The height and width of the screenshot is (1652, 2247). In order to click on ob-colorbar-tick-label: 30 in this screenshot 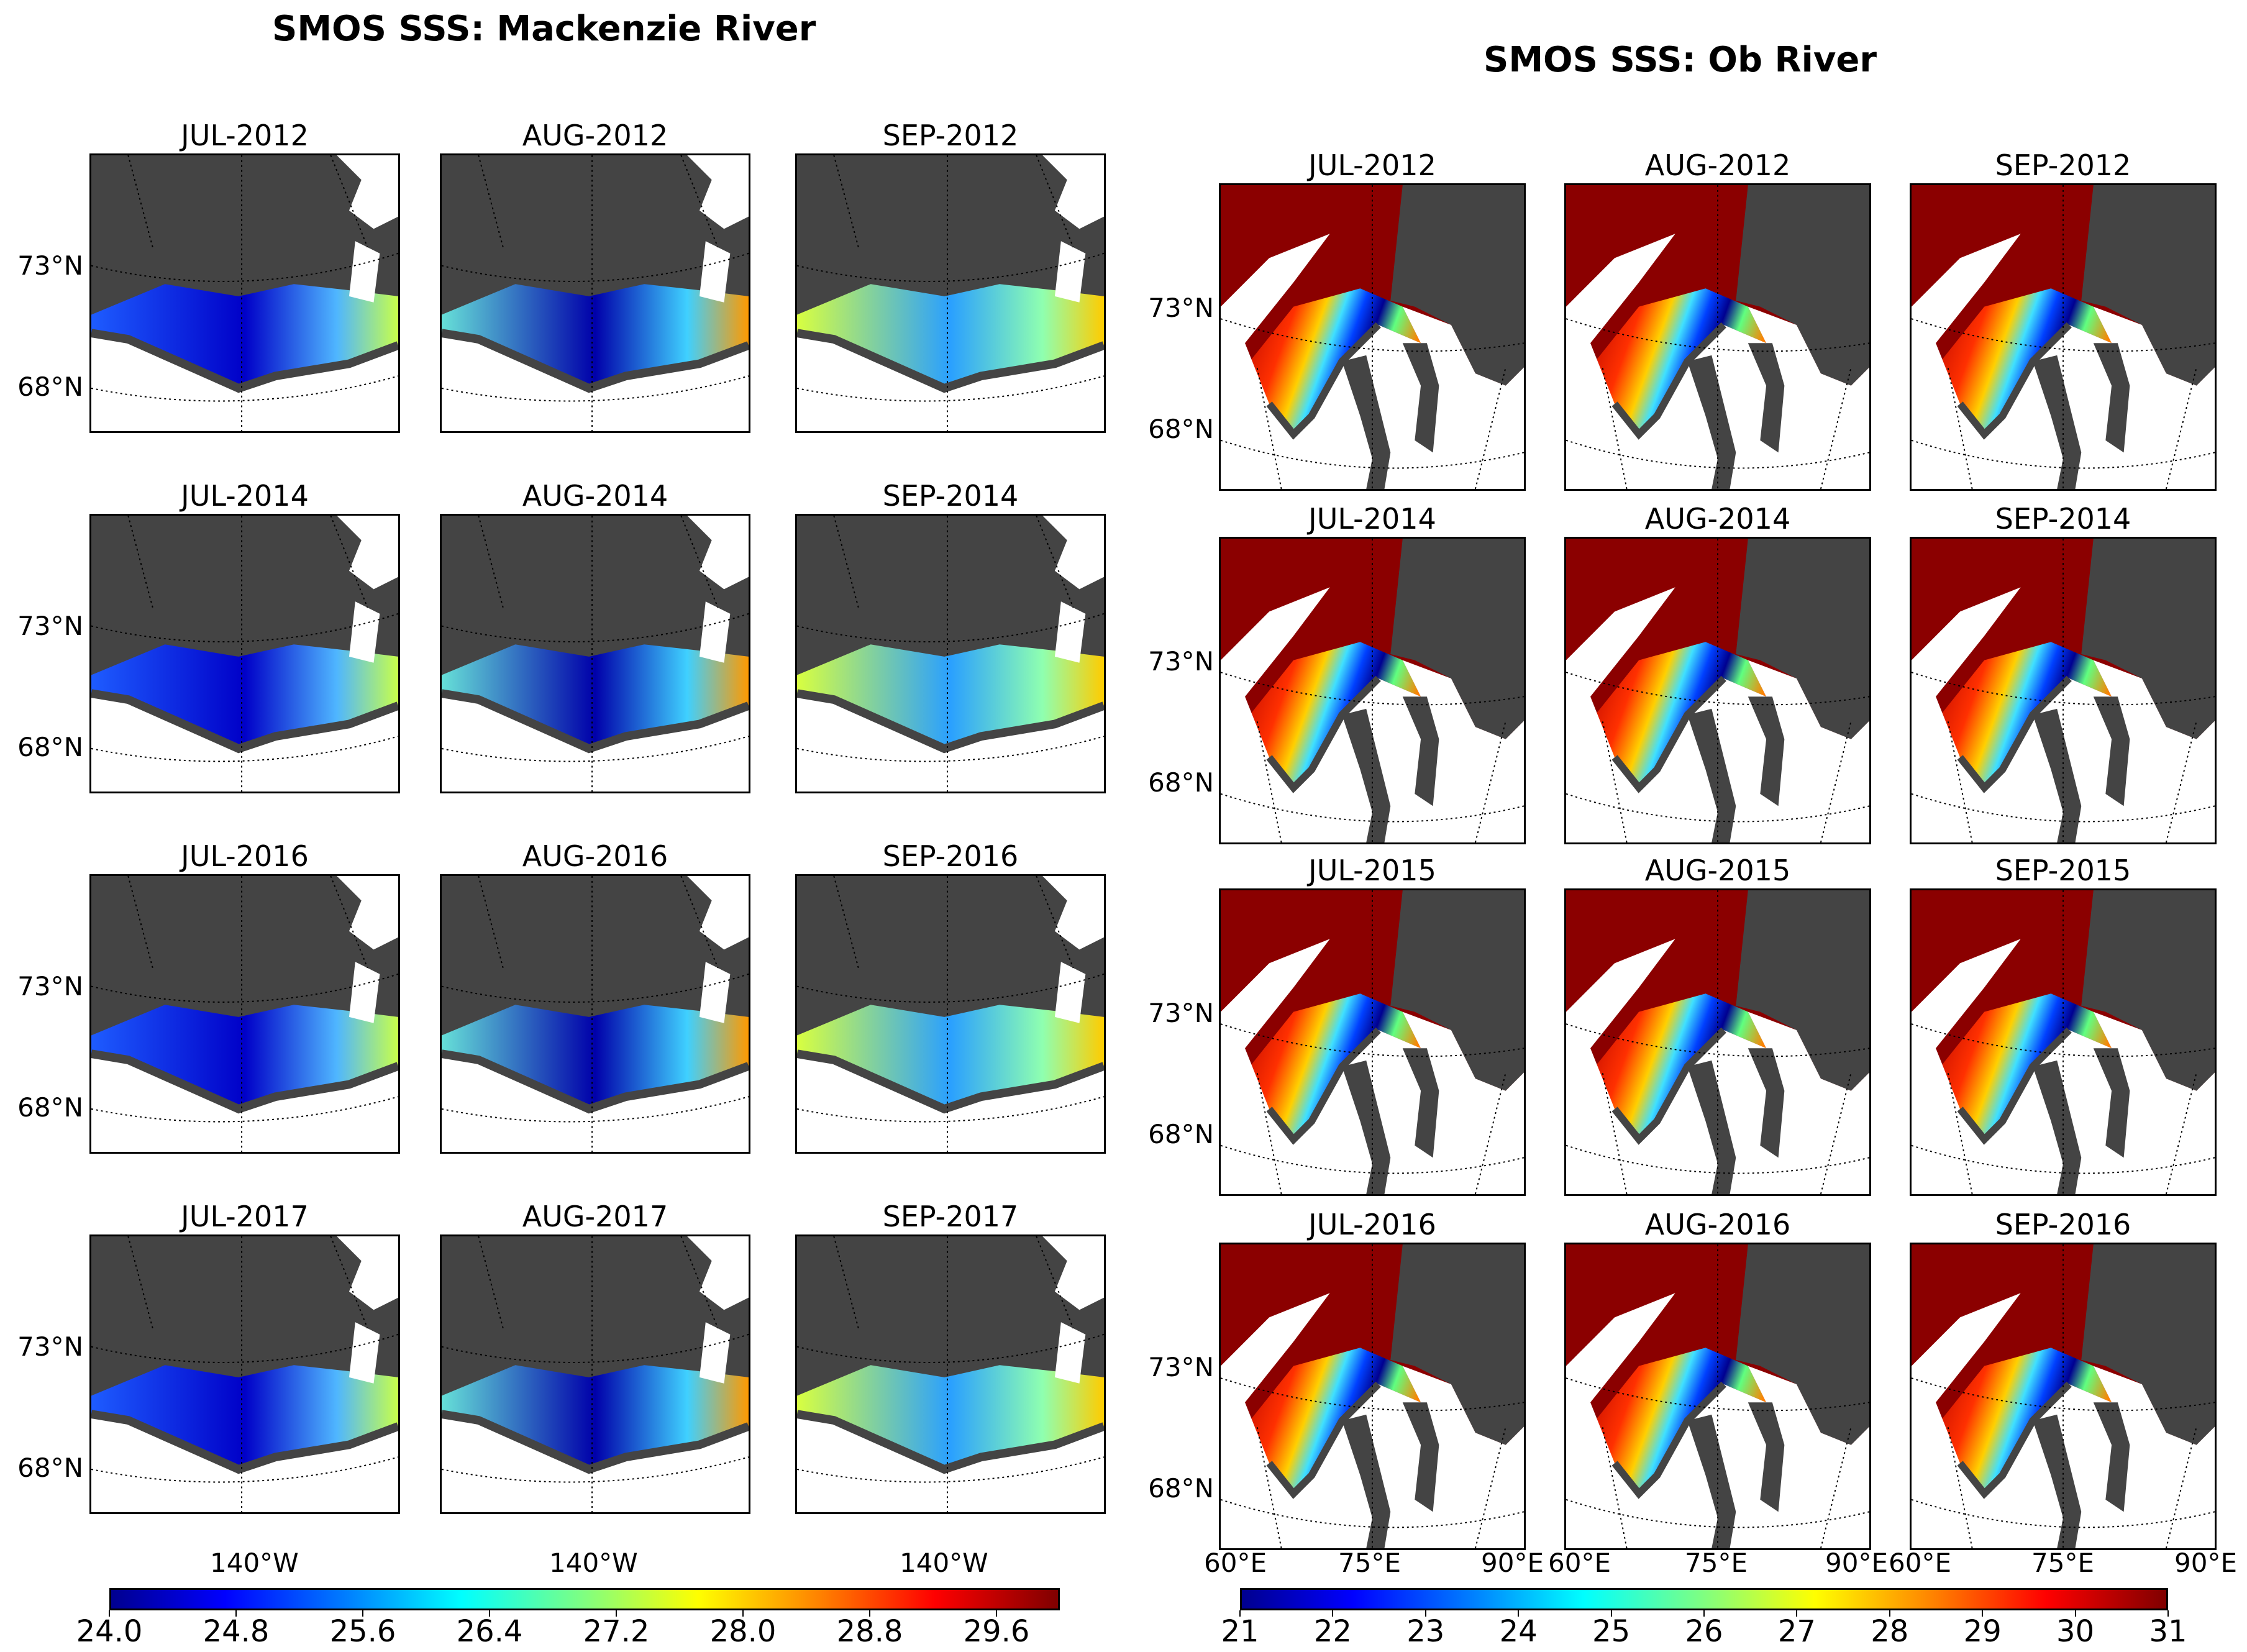, I will do `click(2075, 1632)`.